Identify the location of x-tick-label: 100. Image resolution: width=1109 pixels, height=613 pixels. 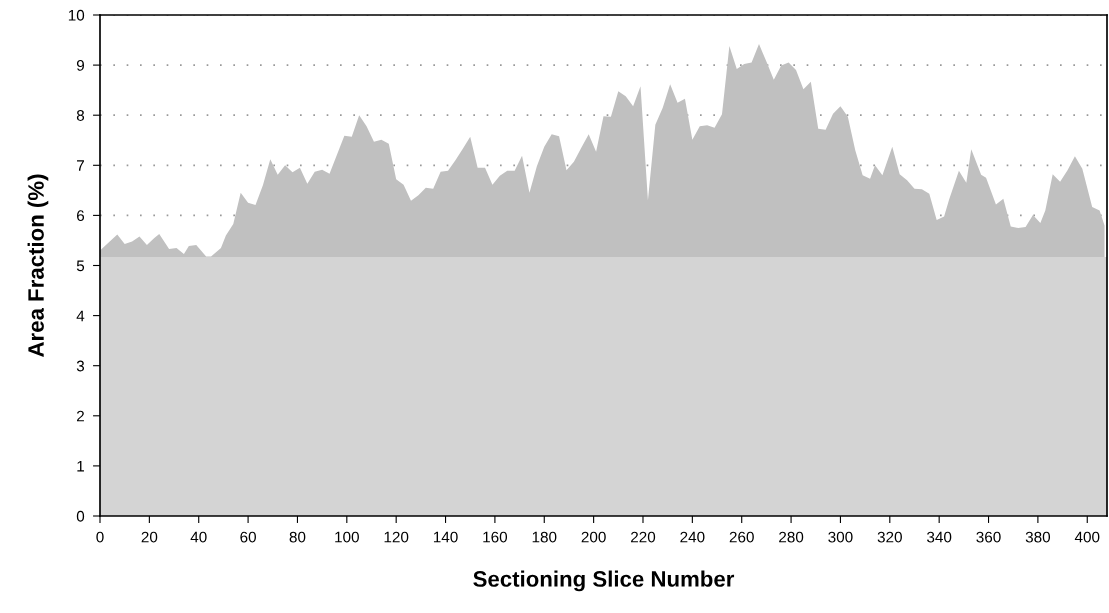
(347, 537).